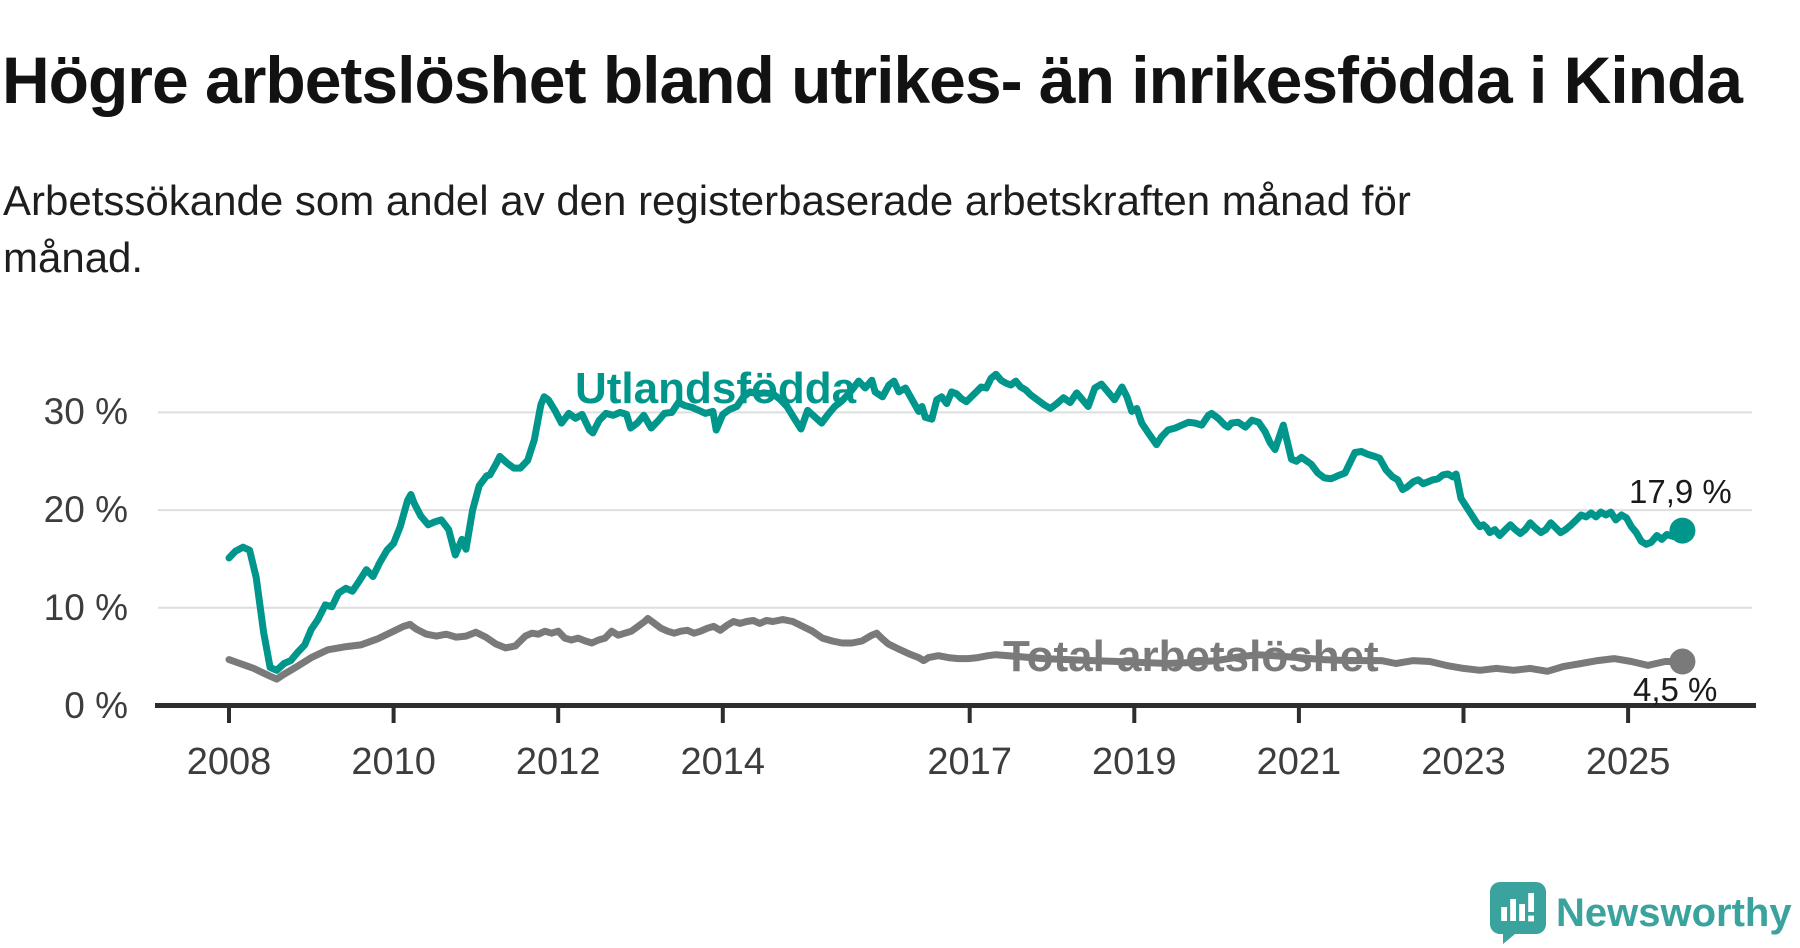 Image resolution: width=1800 pixels, height=948 pixels. What do you see at coordinates (1463, 762) in the screenshot?
I see `x-tick-label-2023: 2023` at bounding box center [1463, 762].